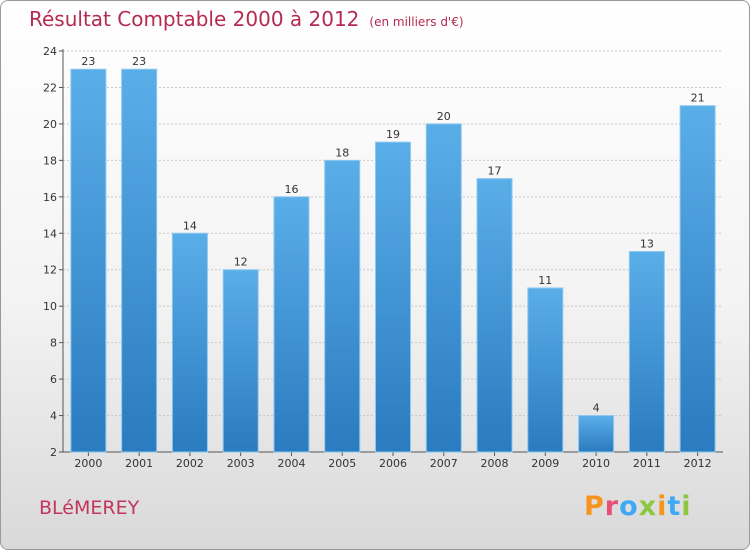  What do you see at coordinates (495, 171) in the screenshot?
I see `data-label: 17` at bounding box center [495, 171].